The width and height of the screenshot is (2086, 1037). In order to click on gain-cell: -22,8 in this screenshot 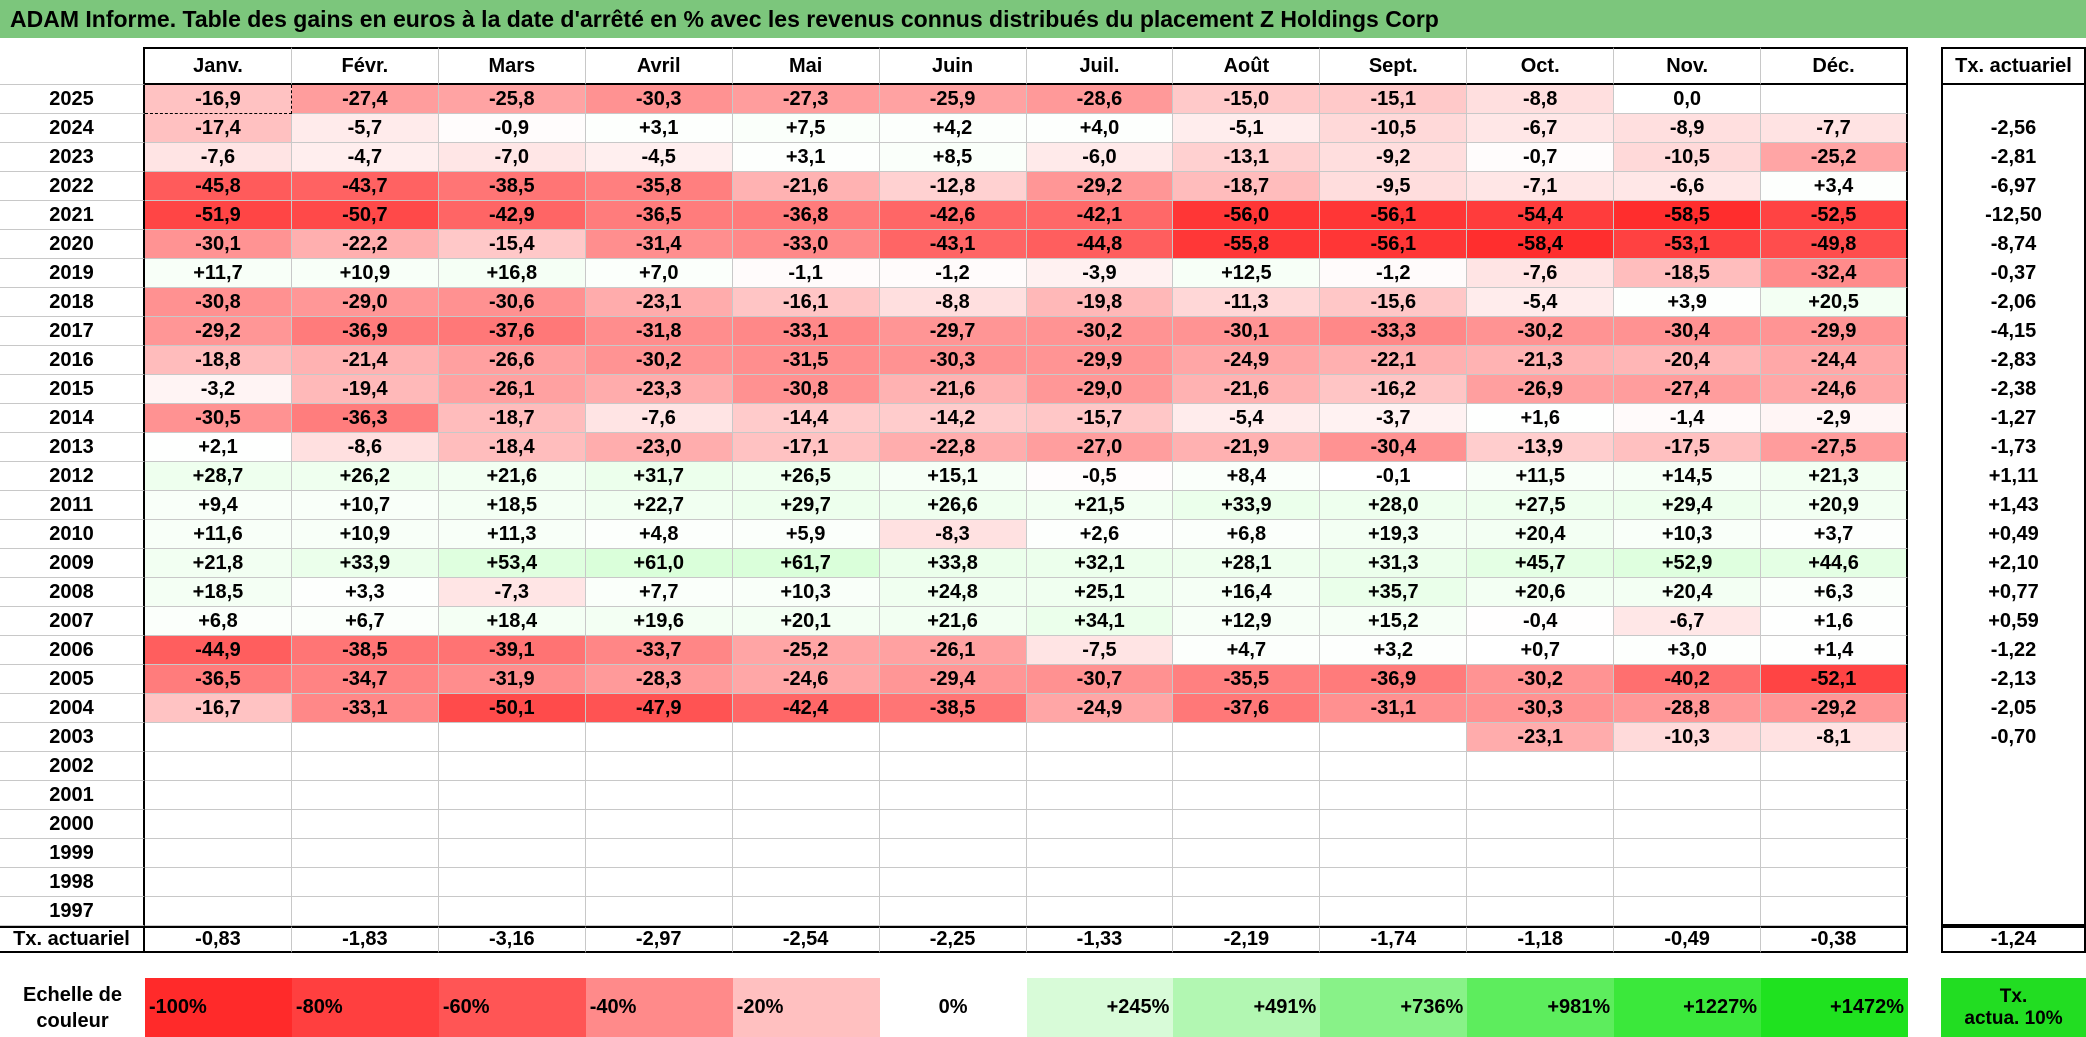, I will do `click(953, 447)`.